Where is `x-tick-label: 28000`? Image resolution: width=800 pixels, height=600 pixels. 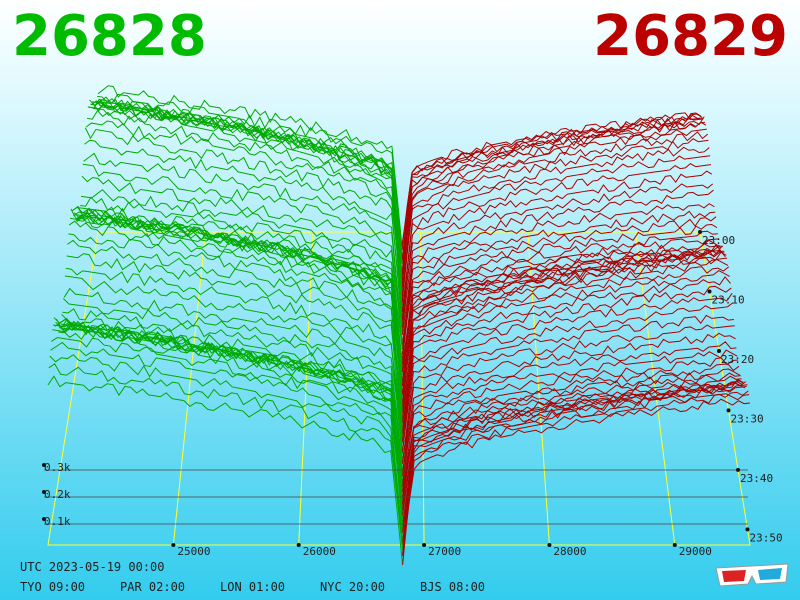
x-tick-label: 28000 is located at coordinates (569, 551).